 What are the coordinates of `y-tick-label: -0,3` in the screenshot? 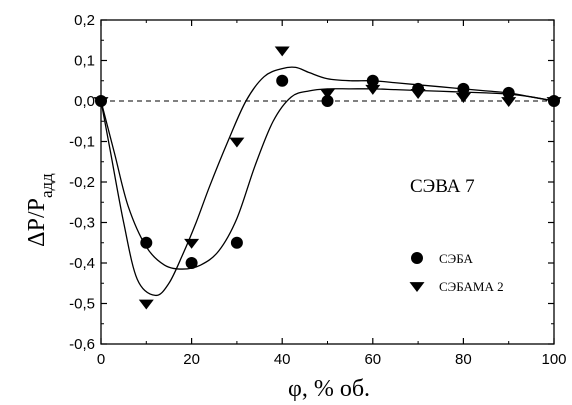 It's located at (82, 223).